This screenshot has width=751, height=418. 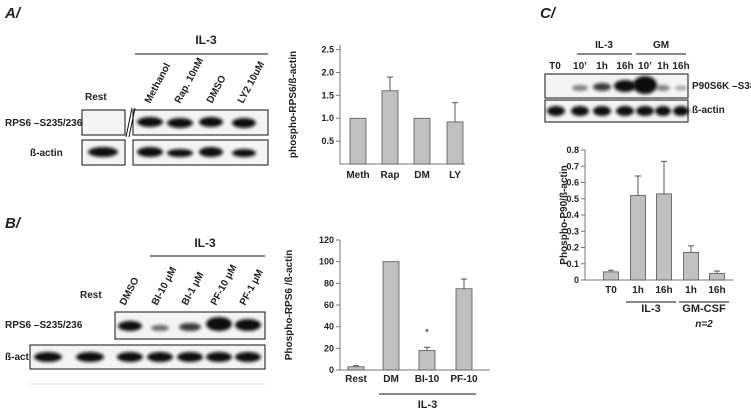 What do you see at coordinates (327, 72) in the screenshot?
I see `y-tick-label: 2.0` at bounding box center [327, 72].